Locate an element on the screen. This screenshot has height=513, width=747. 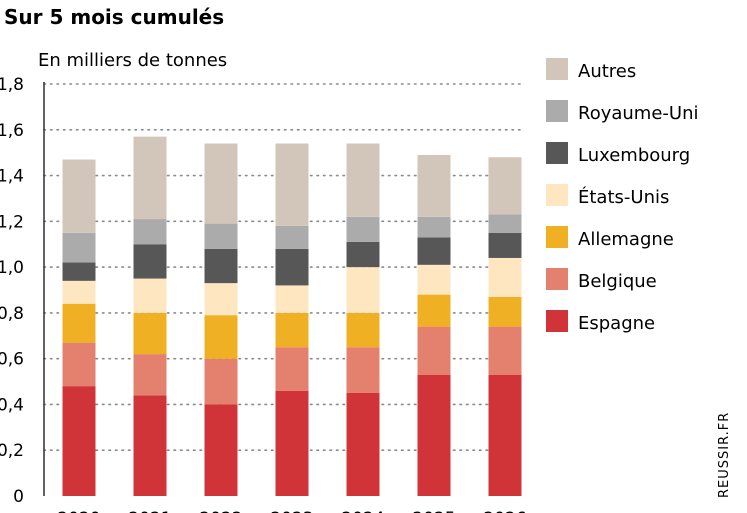
y-tick-label: 1,6 is located at coordinates (12, 131).